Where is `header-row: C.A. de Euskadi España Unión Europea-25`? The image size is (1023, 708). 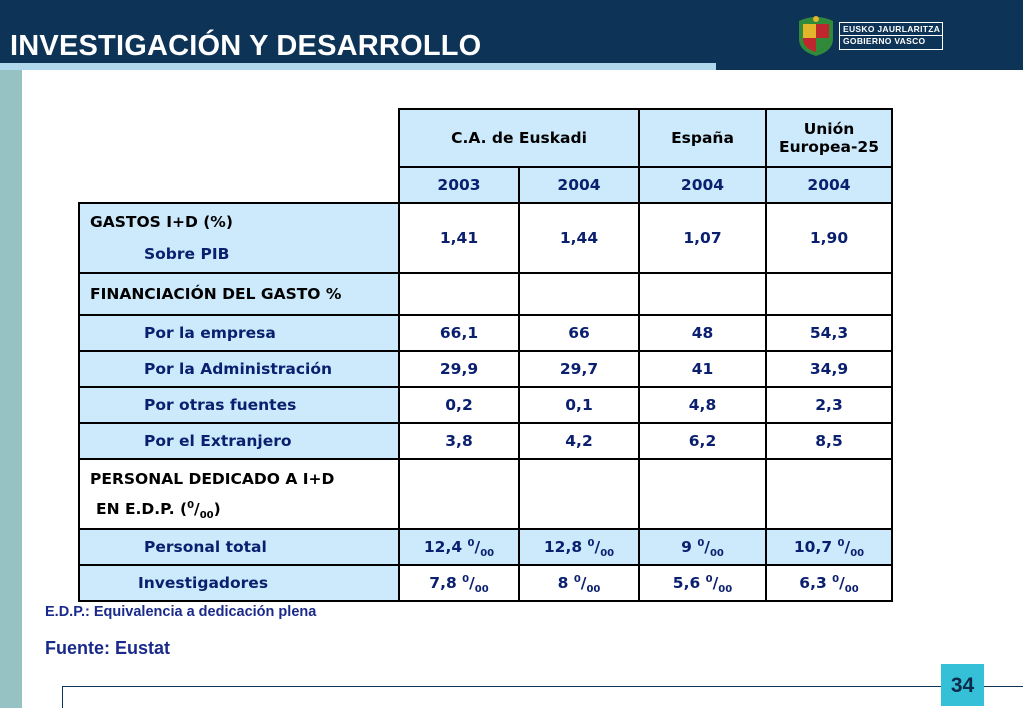 header-row: C.A. de Euskadi España Unión Europea-25 is located at coordinates (486, 138).